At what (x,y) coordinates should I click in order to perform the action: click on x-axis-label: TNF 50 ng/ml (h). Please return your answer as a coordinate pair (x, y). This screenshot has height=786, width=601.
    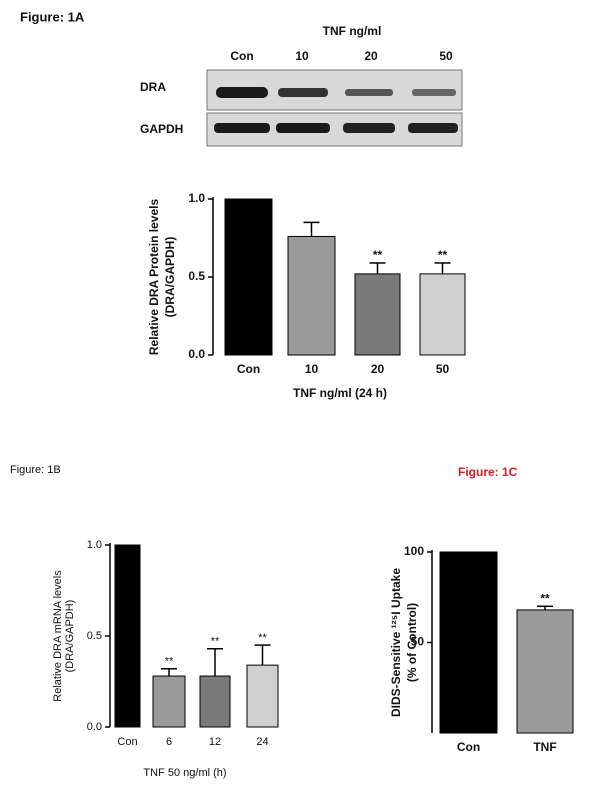
    Looking at the image, I should click on (184, 773).